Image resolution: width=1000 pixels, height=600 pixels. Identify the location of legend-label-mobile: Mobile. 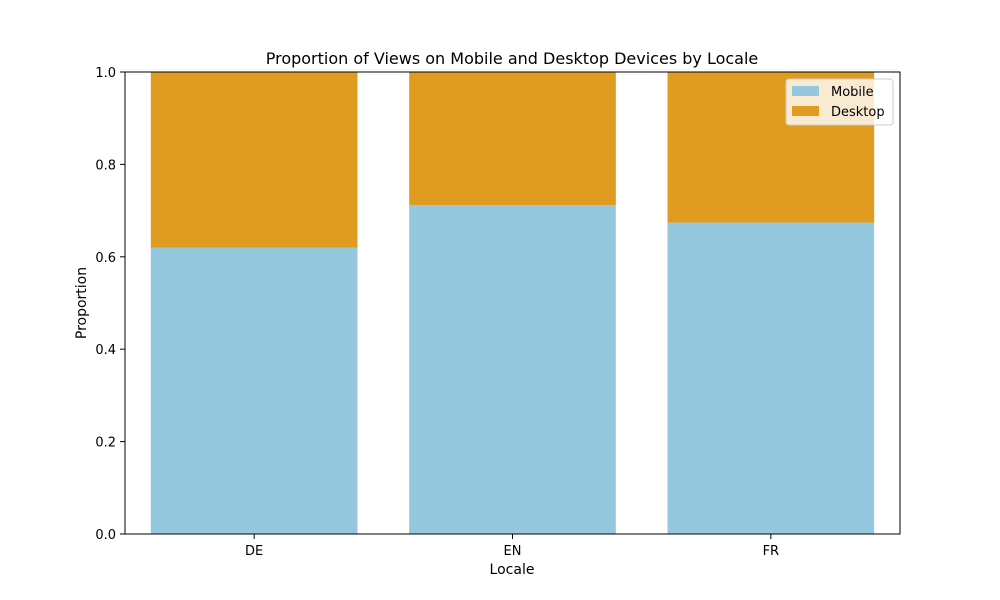
(852, 92).